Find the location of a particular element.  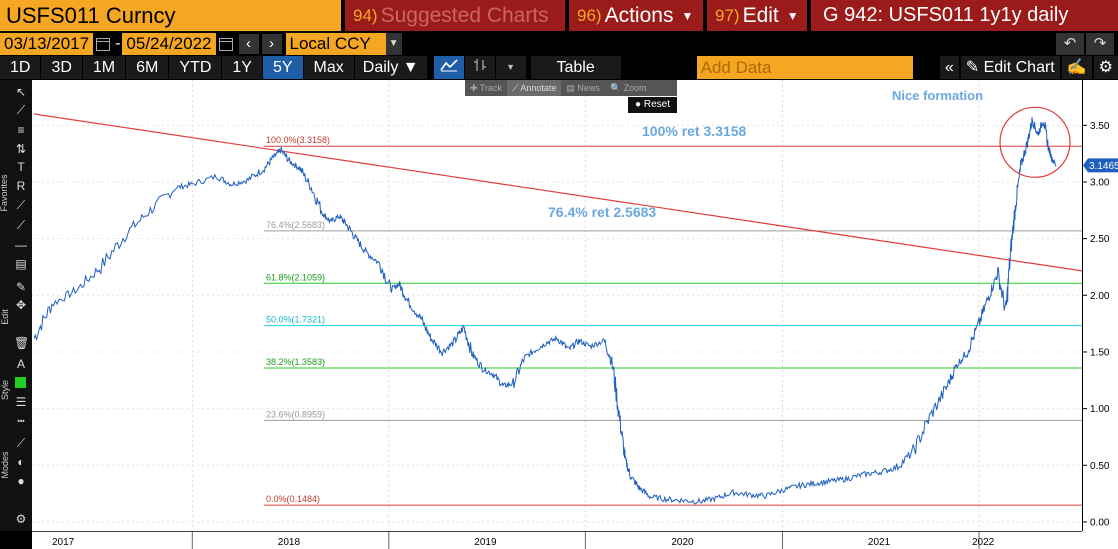

y-axis: 0.00 0.50 1.00 1.50 2.00 2.50 3.00 3.50 3.1465 is located at coordinates (1100, 305).